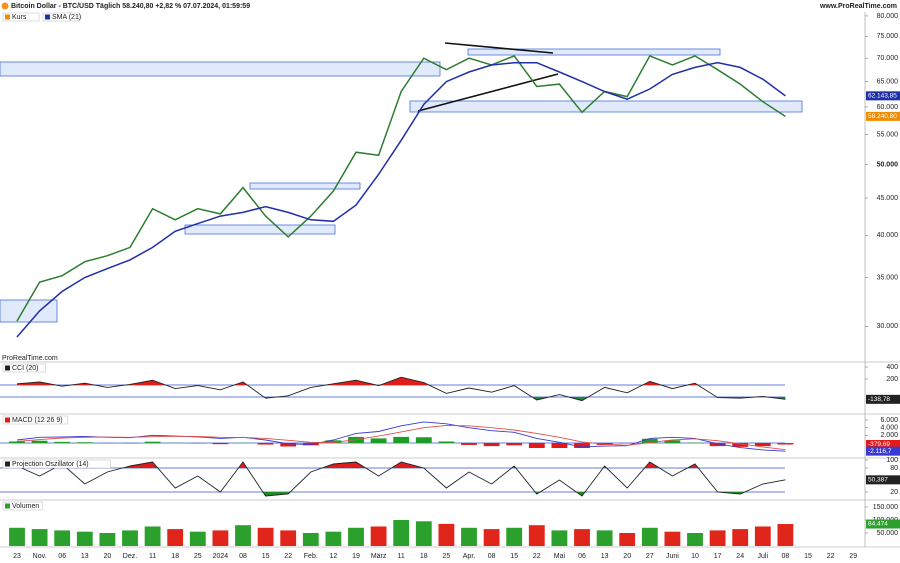 This screenshot has height=563, width=900. What do you see at coordinates (582, 556) in the screenshot?
I see `x-tick-label: 06` at bounding box center [582, 556].